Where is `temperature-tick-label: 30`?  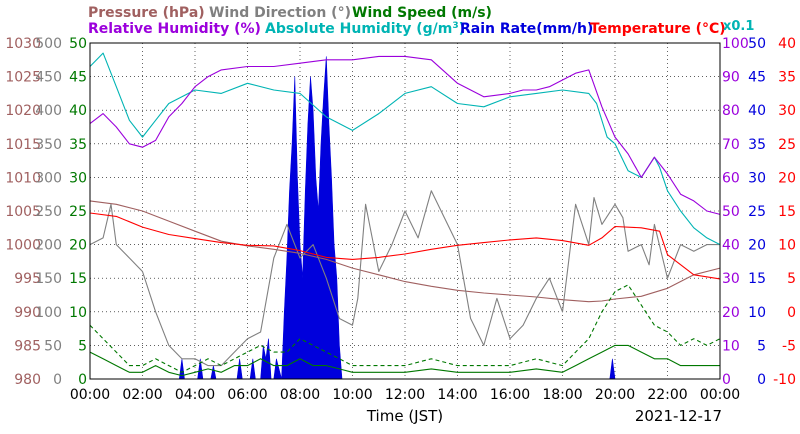 temperature-tick-label: 30 is located at coordinates (787, 111).